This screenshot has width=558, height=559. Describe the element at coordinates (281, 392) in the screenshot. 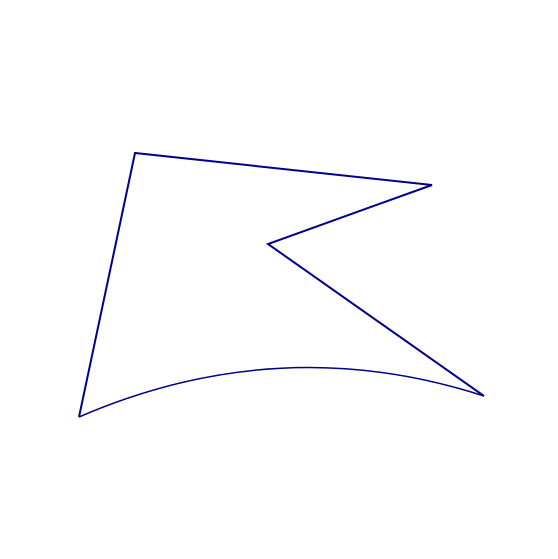

I see `shape-curved-edge` at that location.